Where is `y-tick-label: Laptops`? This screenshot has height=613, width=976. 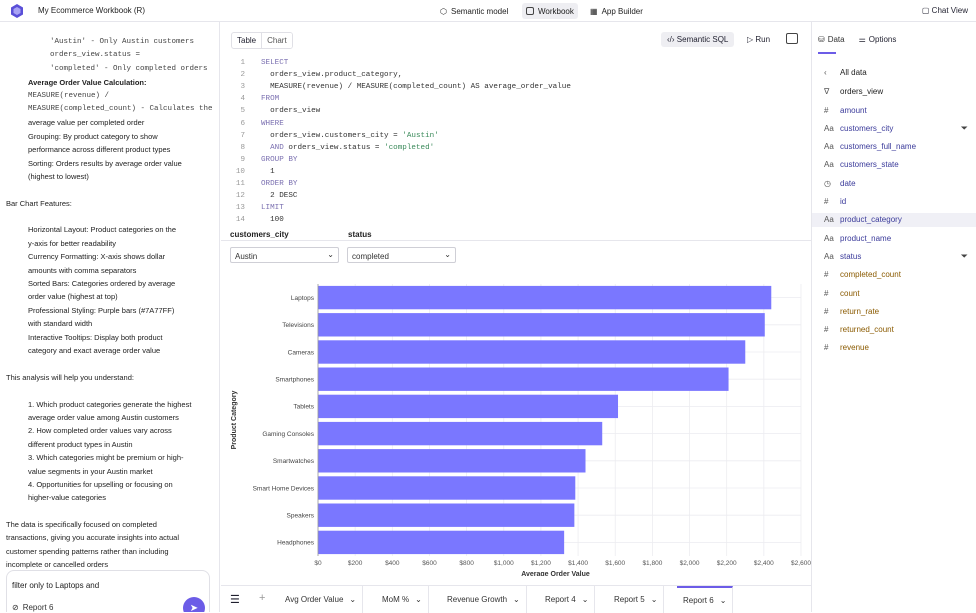 y-tick-label: Laptops is located at coordinates (303, 298).